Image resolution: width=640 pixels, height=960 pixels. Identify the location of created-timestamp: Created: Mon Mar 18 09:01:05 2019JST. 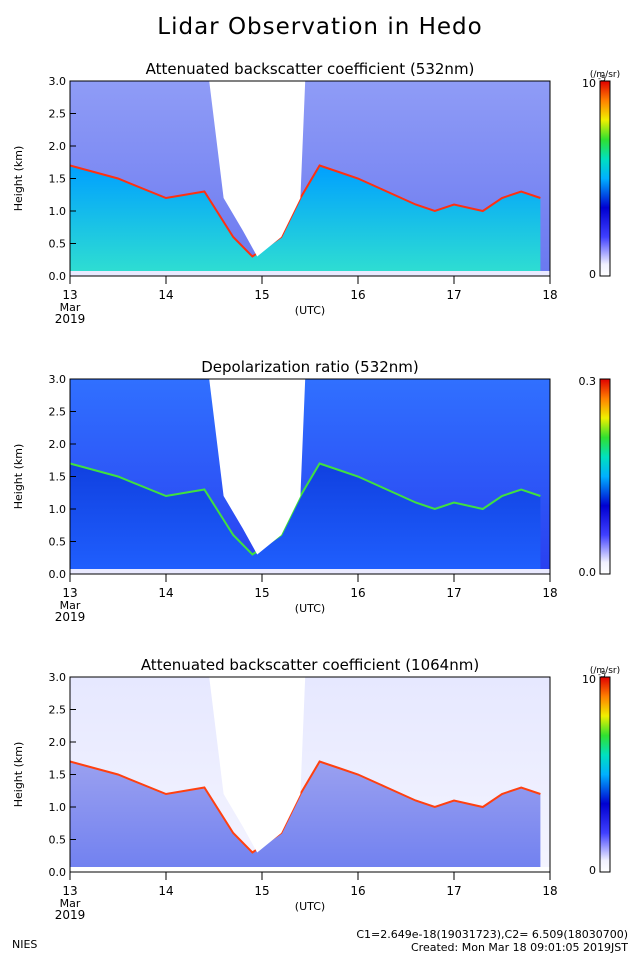
(519, 947).